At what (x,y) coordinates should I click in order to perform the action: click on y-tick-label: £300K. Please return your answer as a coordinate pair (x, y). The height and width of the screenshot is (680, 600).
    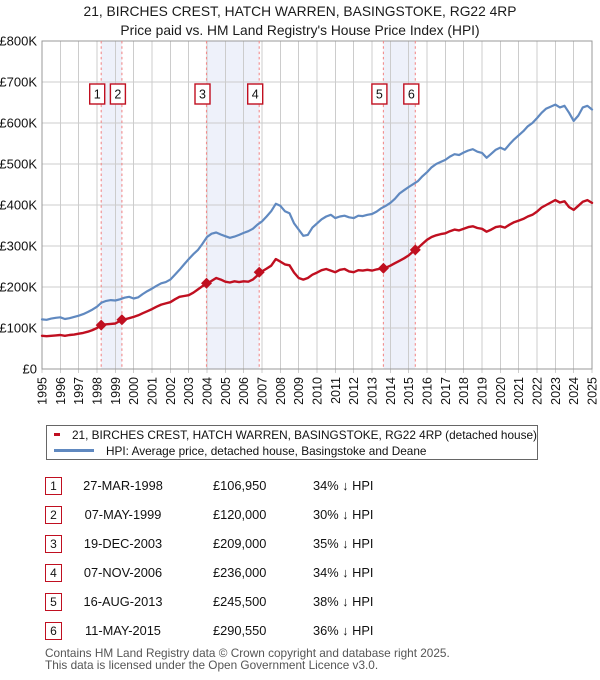
    Looking at the image, I should click on (18, 246).